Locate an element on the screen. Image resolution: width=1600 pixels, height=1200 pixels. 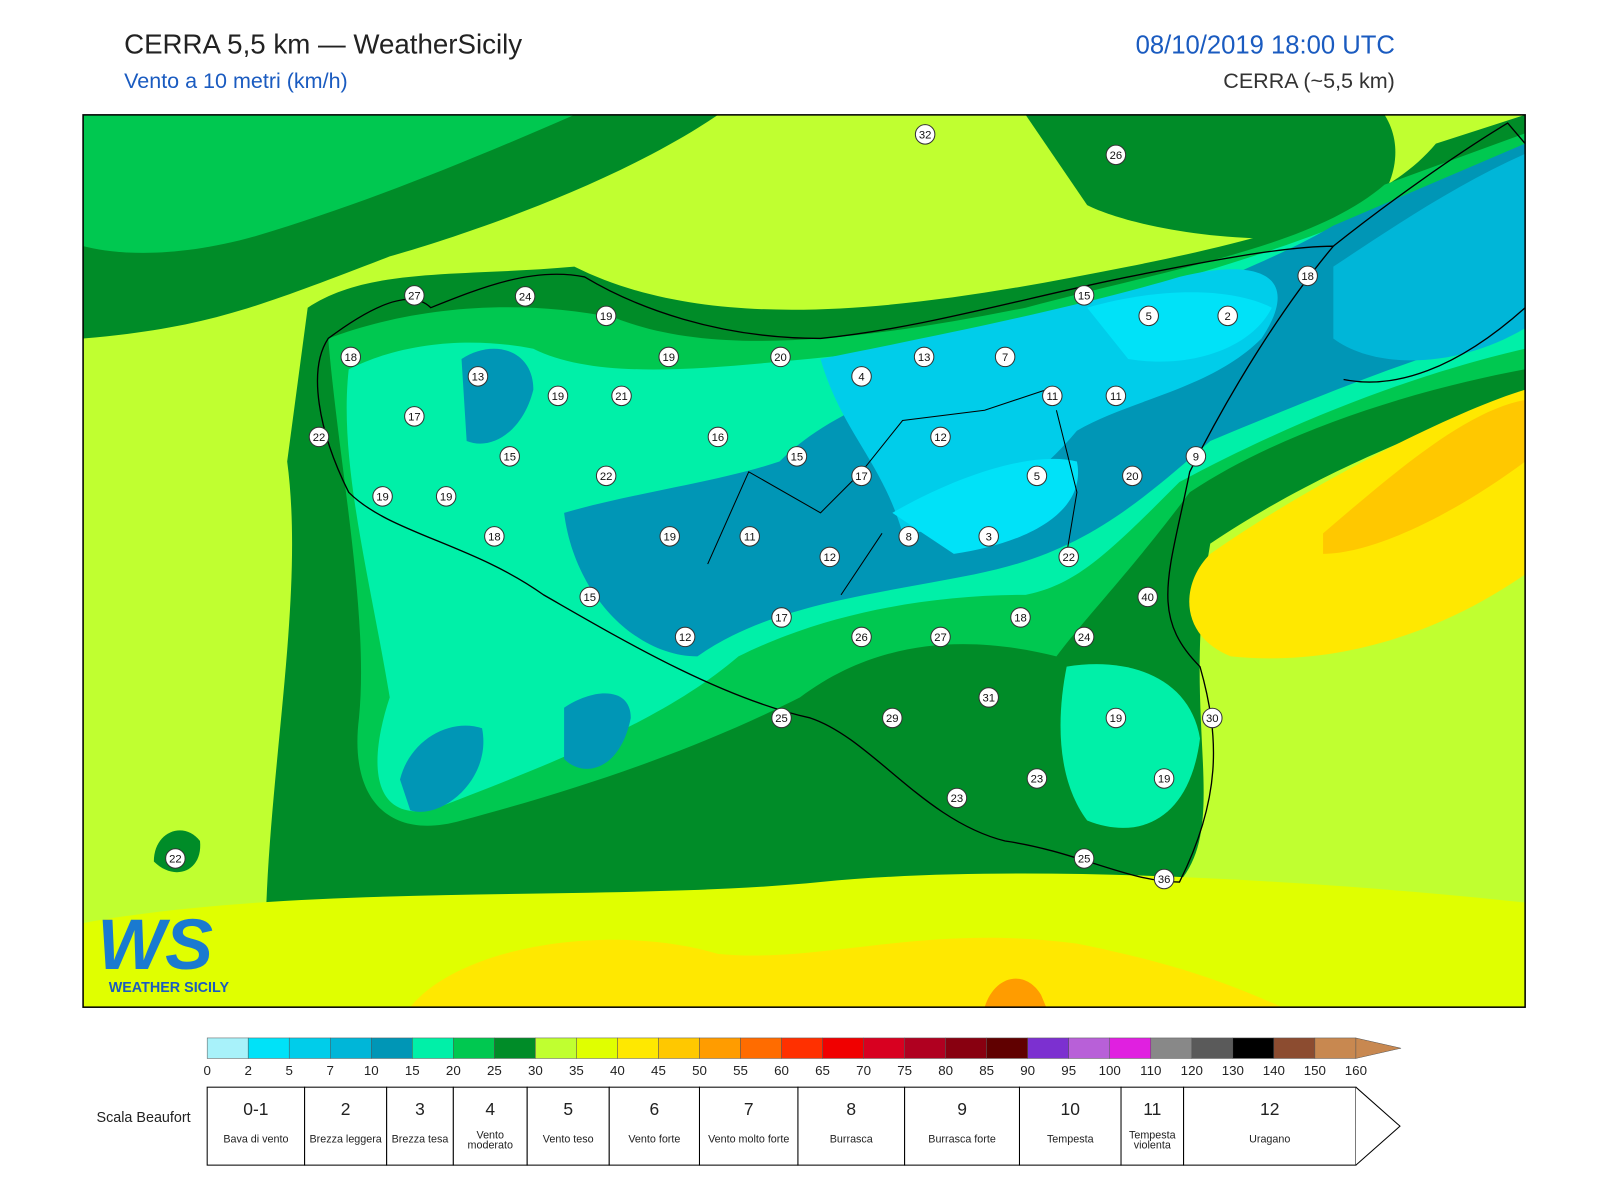
station-value: 21 is located at coordinates (621, 397).